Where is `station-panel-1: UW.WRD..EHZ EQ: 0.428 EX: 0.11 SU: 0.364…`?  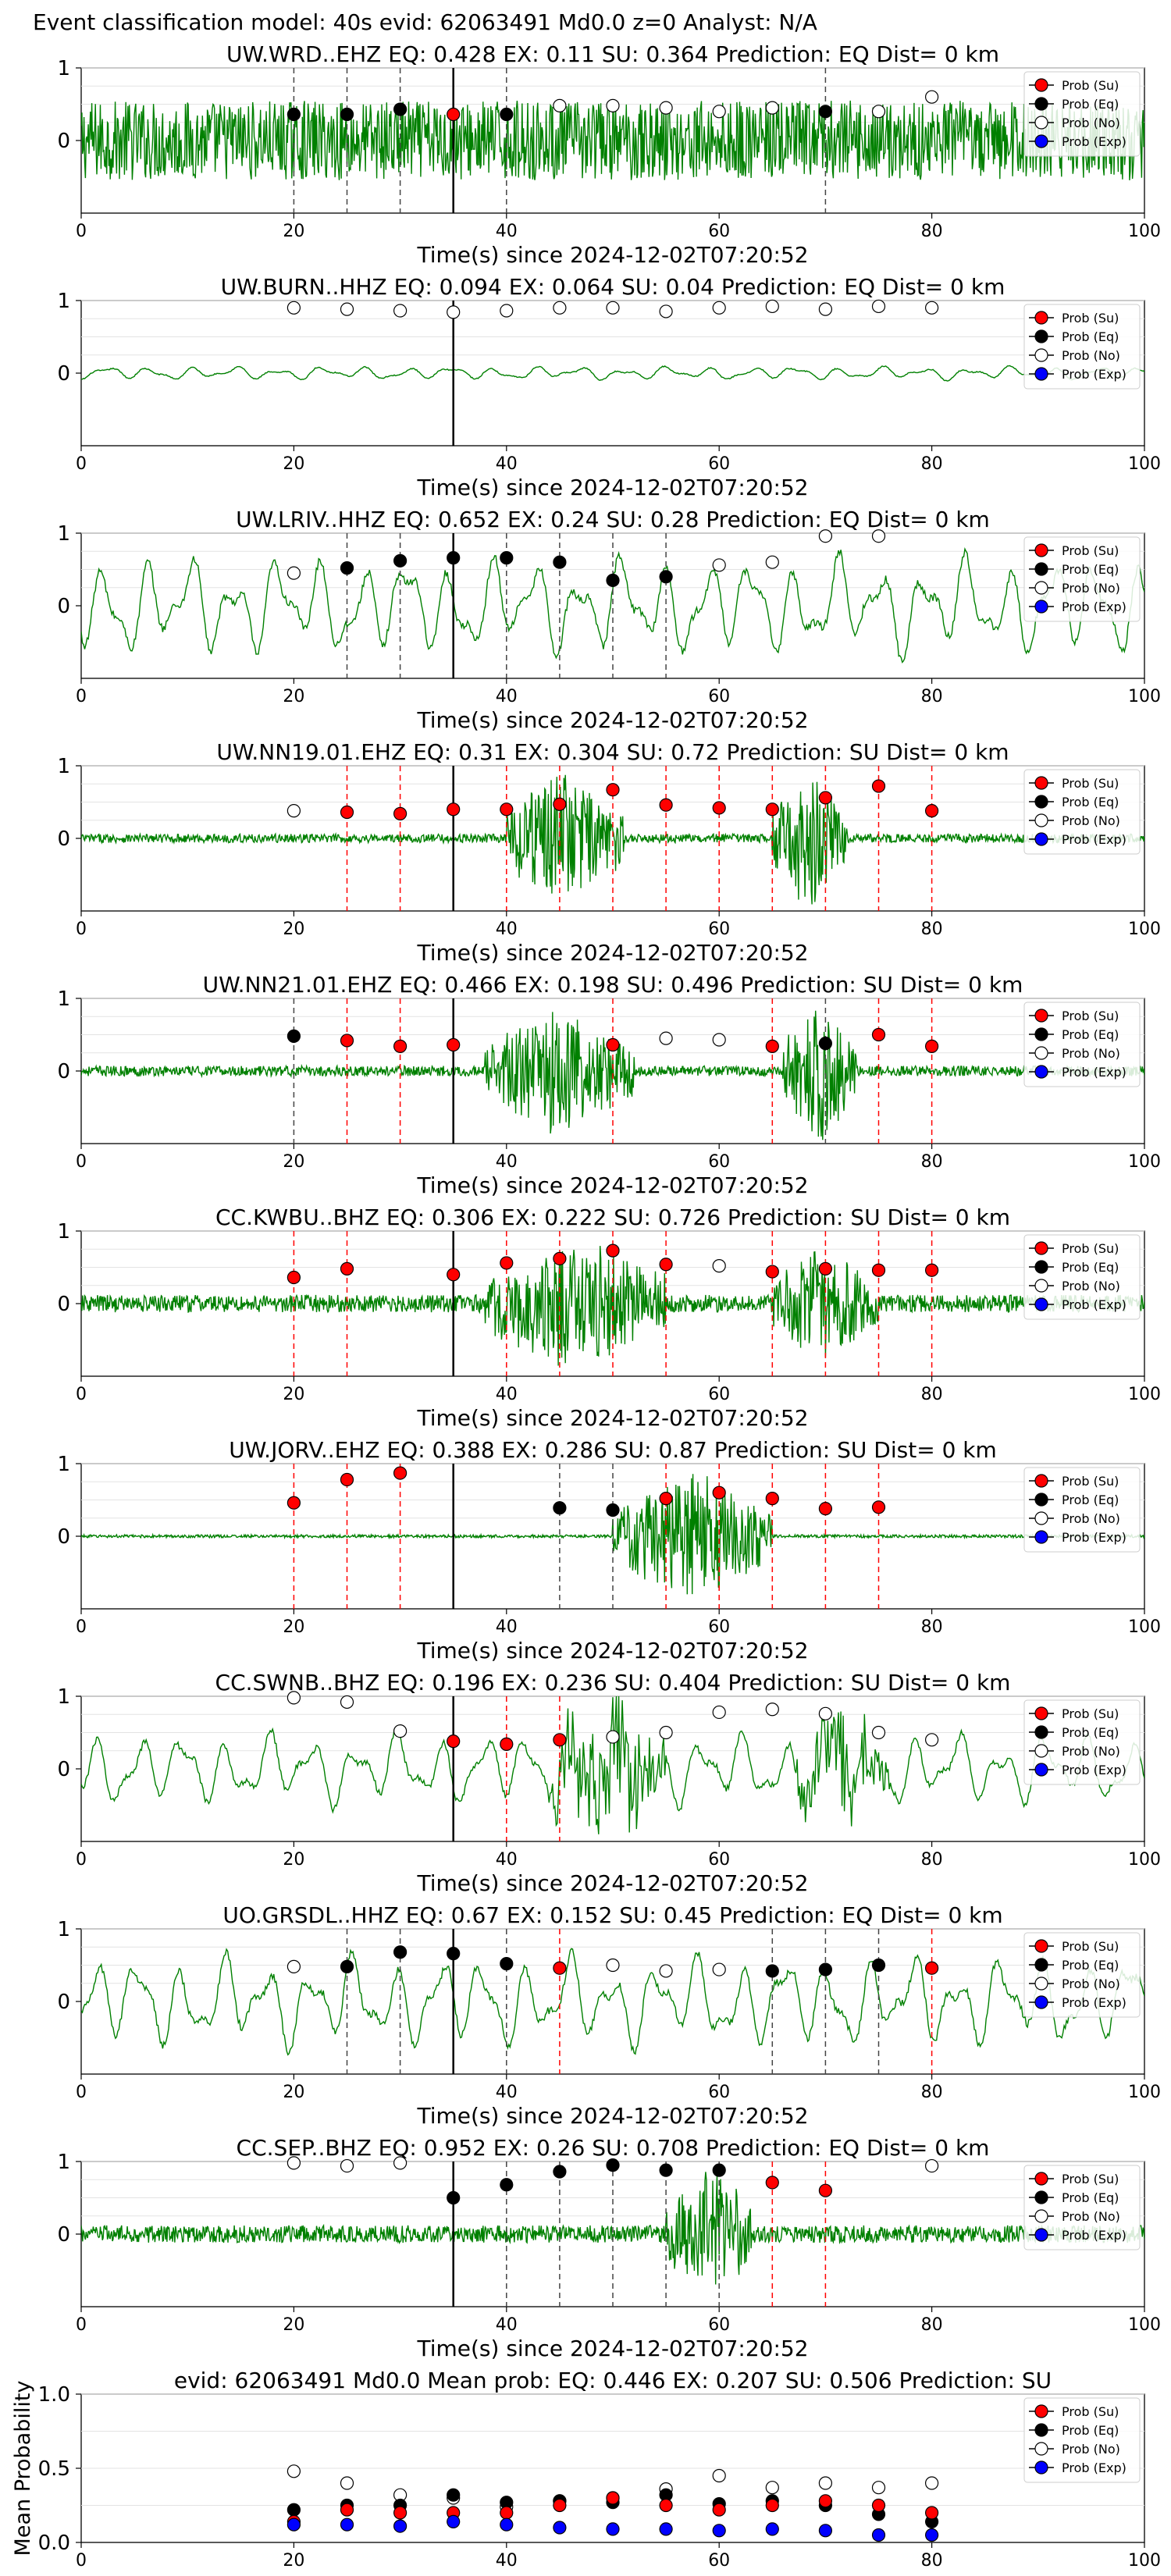
station-panel-1: UW.WRD..EHZ EQ: 0.428 EX: 0.11 SU: 0.364… is located at coordinates (609, 154).